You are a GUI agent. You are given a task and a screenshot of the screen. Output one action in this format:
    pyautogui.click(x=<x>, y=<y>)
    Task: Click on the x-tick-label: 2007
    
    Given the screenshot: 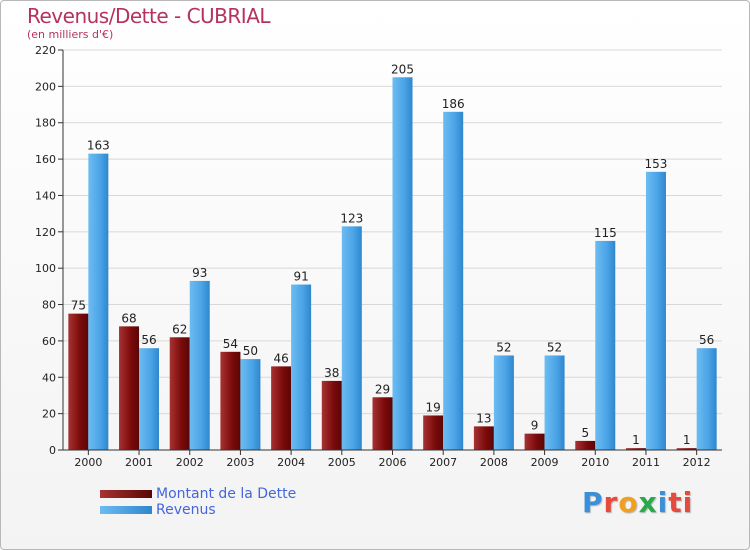 What is the action you would take?
    pyautogui.click(x=443, y=462)
    